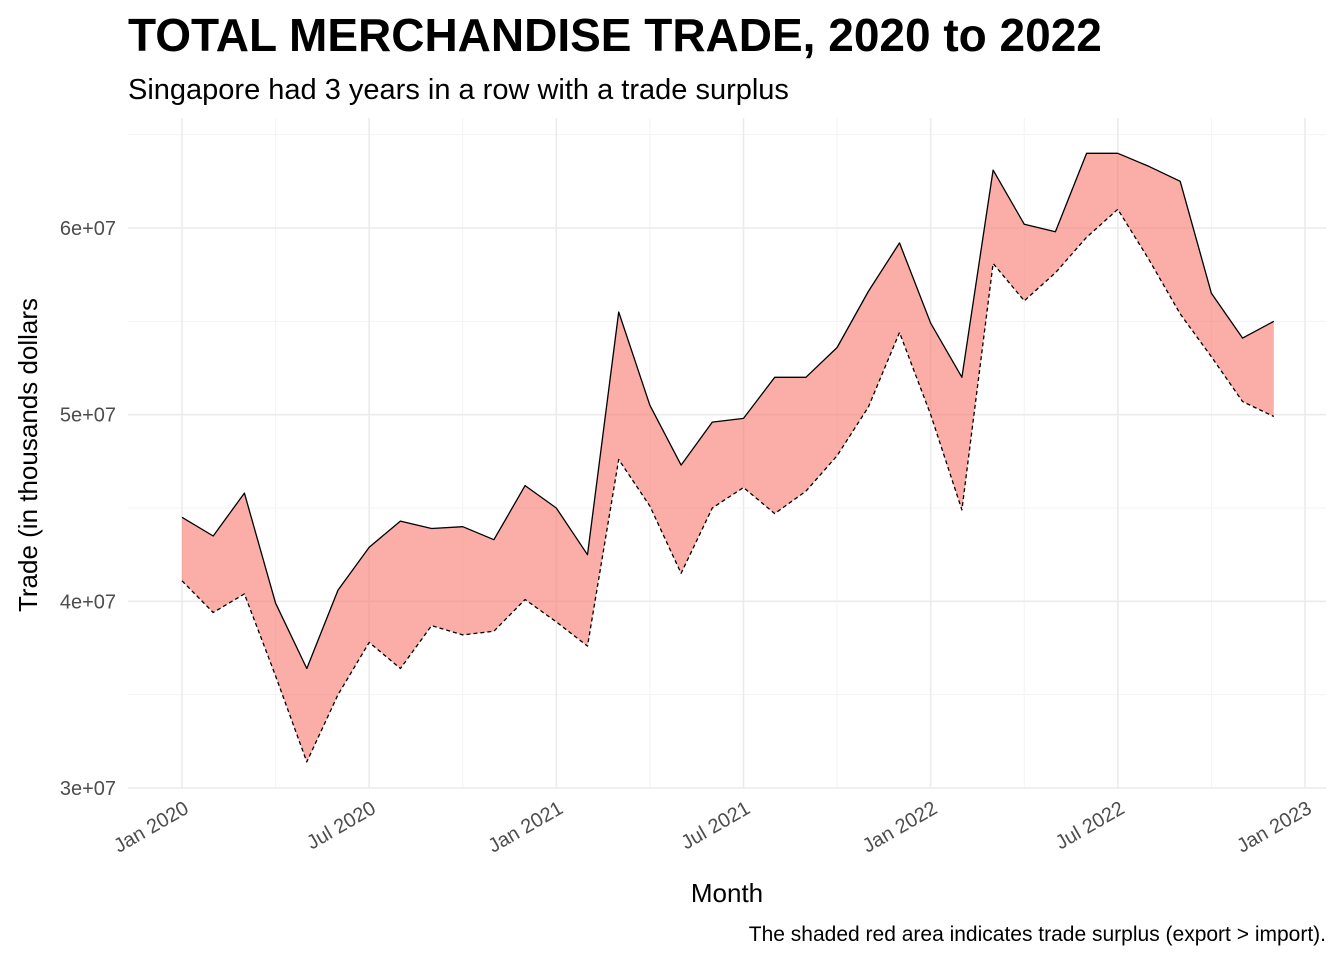 The height and width of the screenshot is (960, 1344). Describe the element at coordinates (151, 827) in the screenshot. I see `x-tick-label: Jan 2020` at that location.